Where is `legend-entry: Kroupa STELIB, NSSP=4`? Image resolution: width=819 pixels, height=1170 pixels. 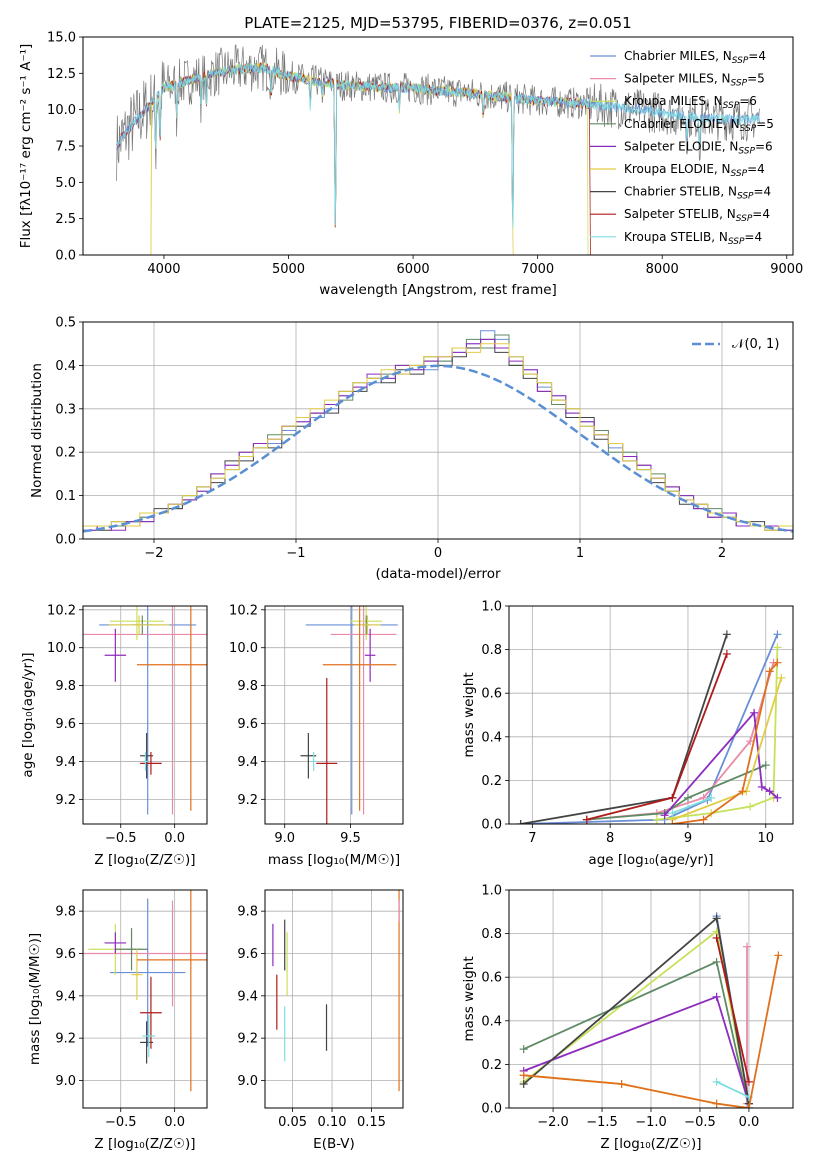
legend-entry: Kroupa STELIB, NSSP=4 is located at coordinates (693, 238).